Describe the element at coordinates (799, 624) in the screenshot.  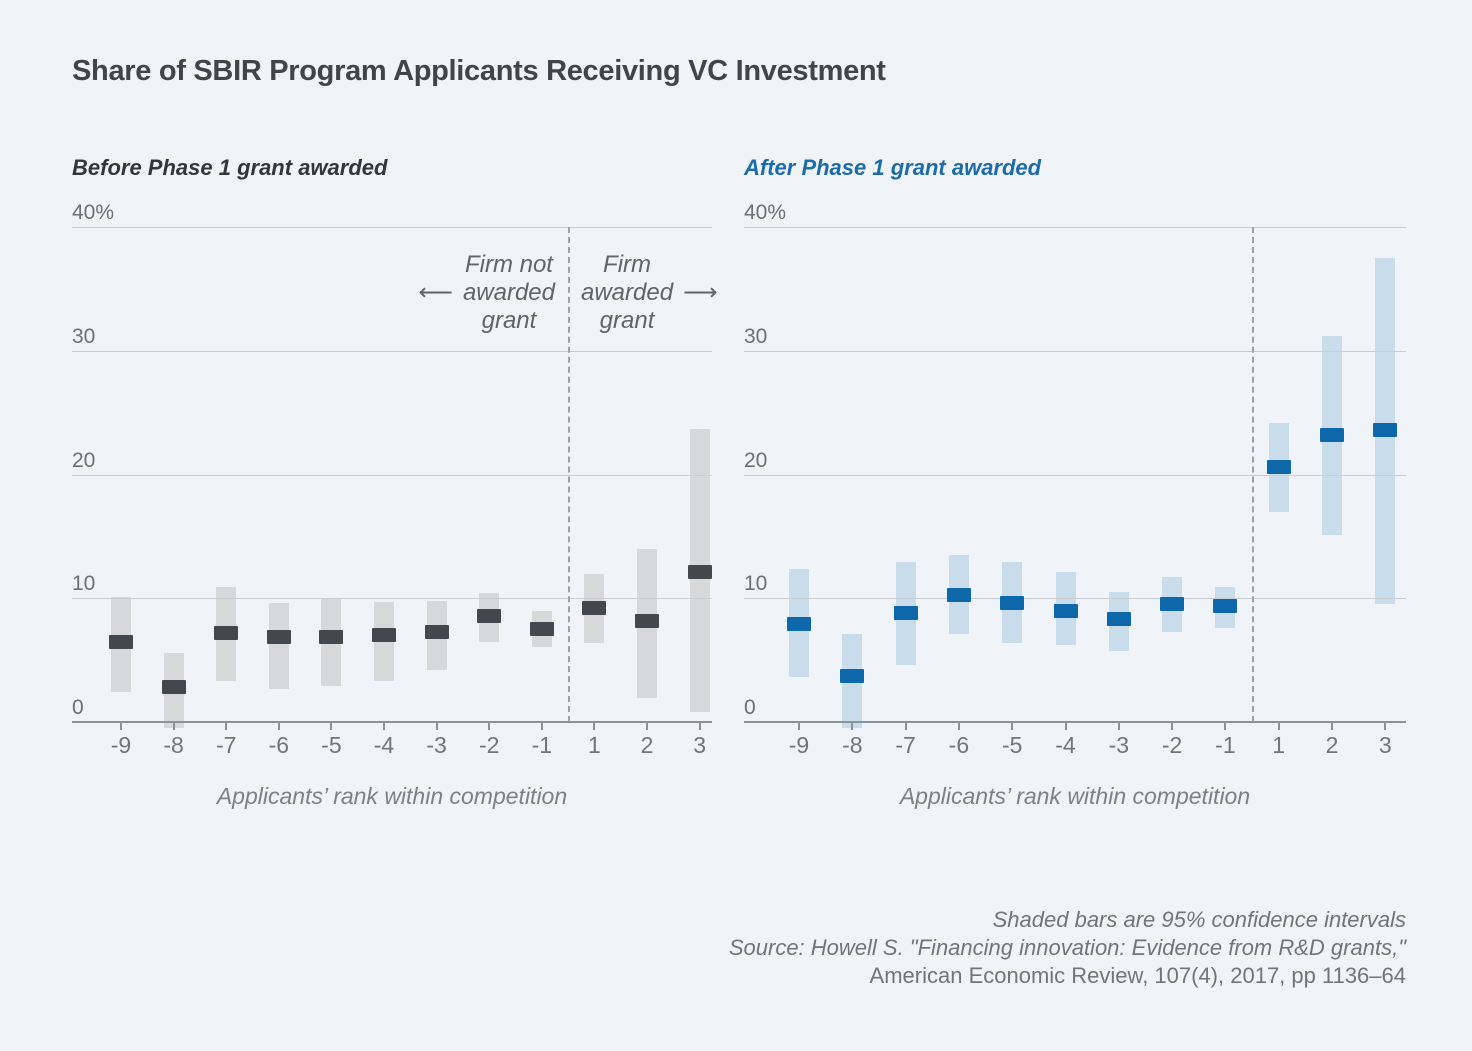
I see `point-estimate--9` at that location.